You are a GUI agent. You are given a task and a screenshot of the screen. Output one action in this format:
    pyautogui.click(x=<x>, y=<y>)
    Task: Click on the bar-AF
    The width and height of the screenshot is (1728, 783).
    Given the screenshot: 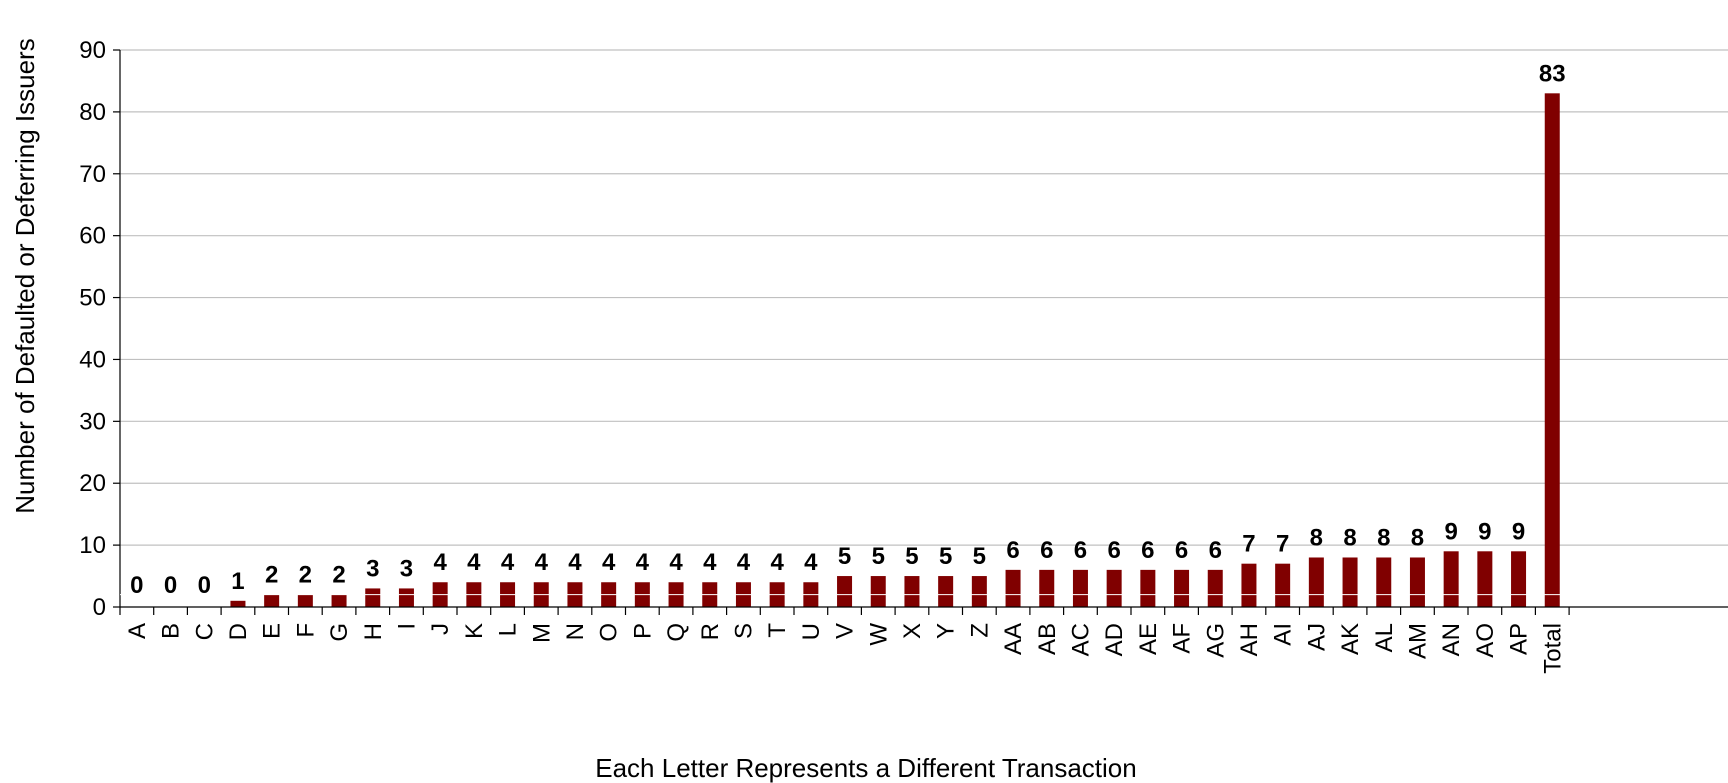 What is the action you would take?
    pyautogui.click(x=1182, y=588)
    